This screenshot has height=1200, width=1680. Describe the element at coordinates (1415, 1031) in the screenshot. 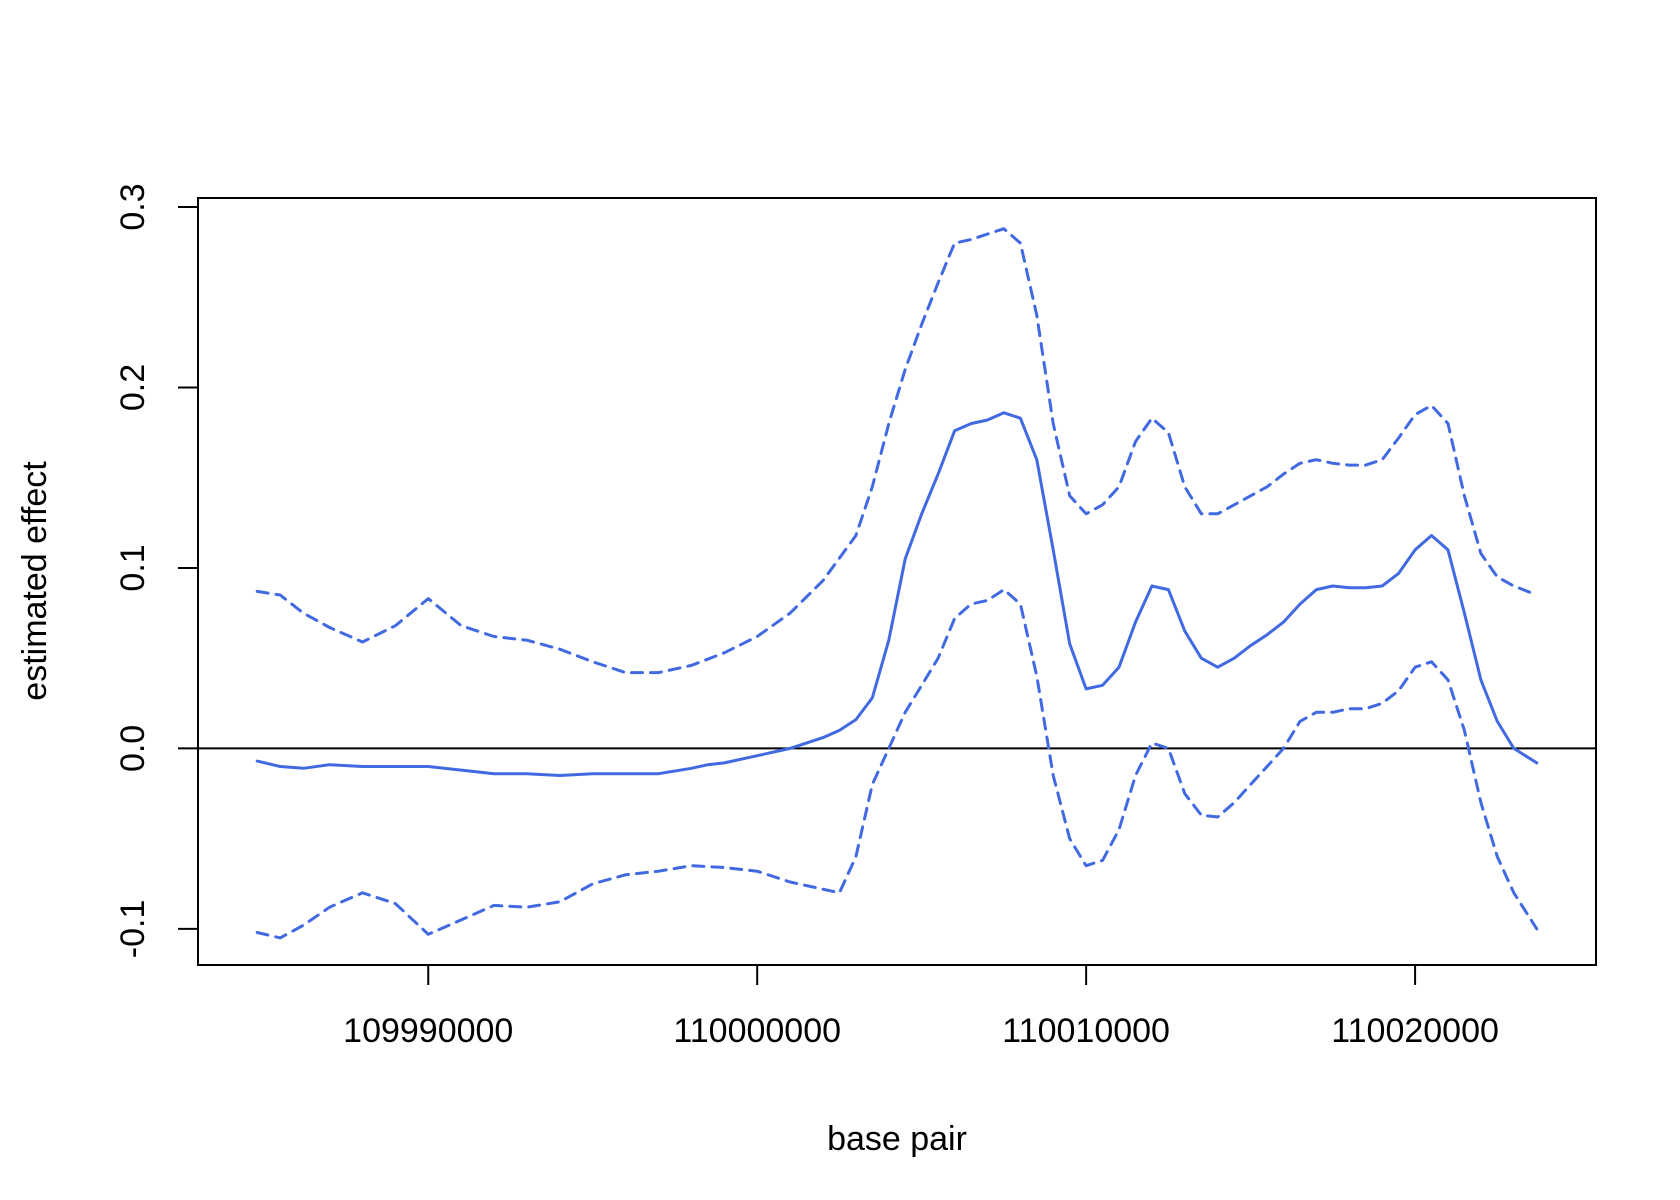

I see `x-tick-label: 110020000` at that location.